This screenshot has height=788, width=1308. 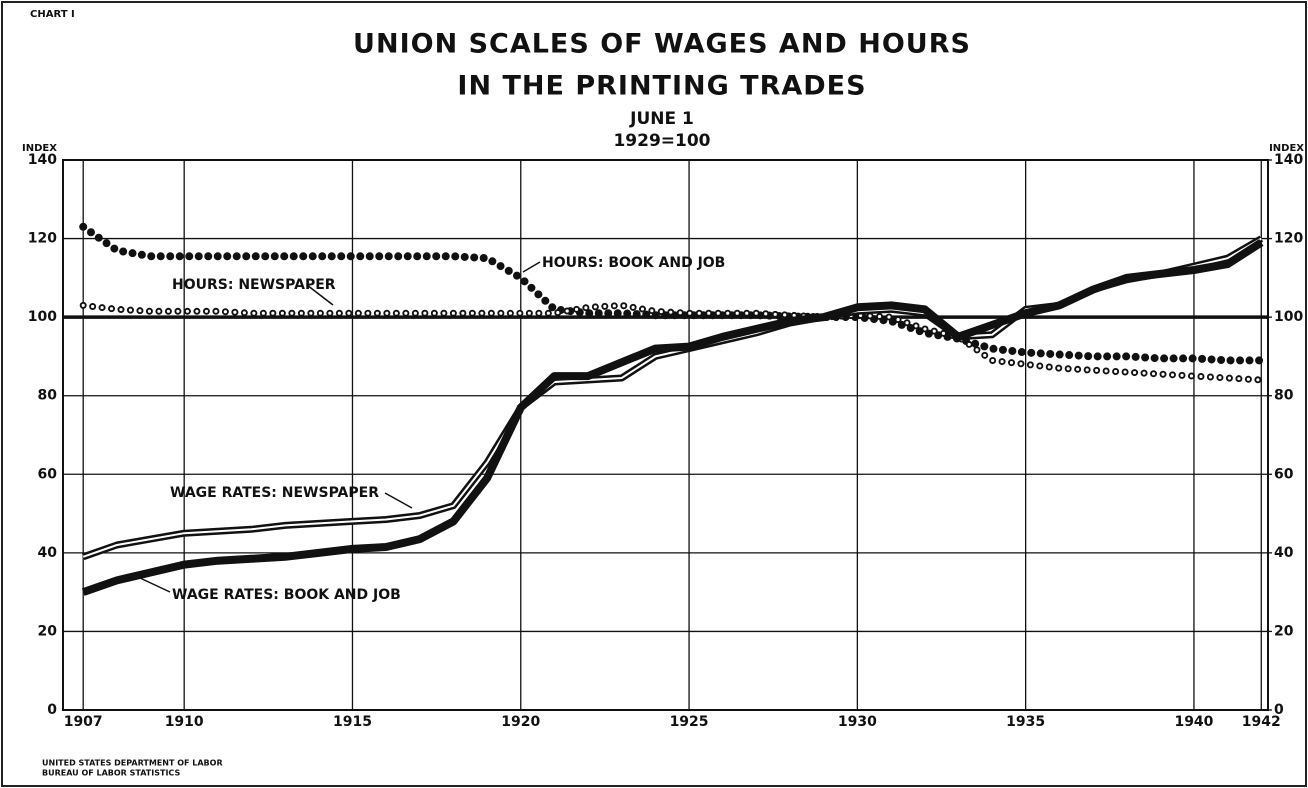 What do you see at coordinates (352, 722) in the screenshot?
I see `x-tick-label: 1915` at bounding box center [352, 722].